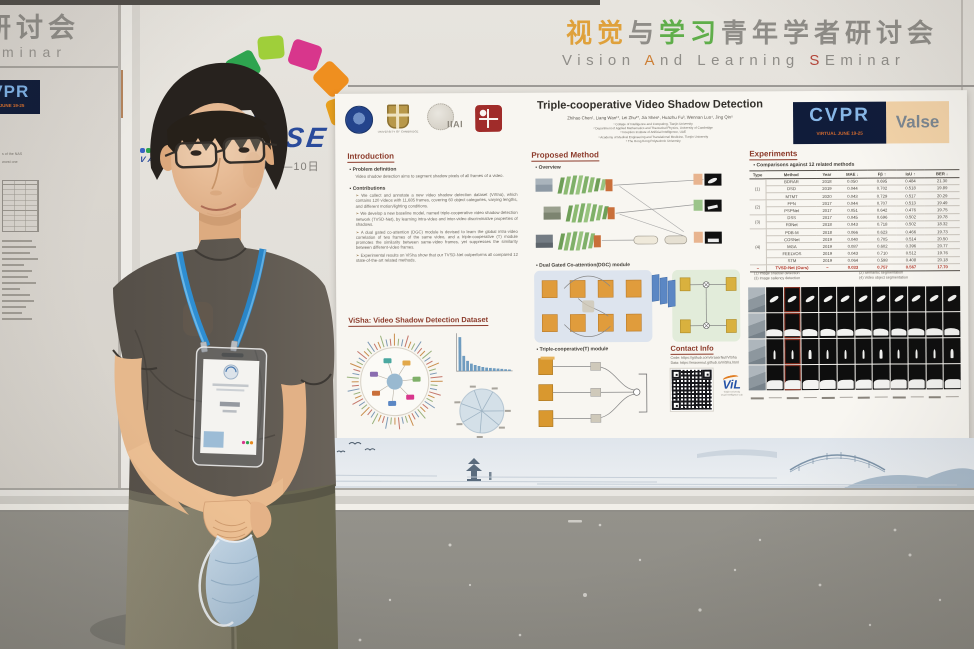 This screenshot has width=974, height=649. Describe the element at coordinates (20, 97) in the screenshot. I see `left-cvpr-logo-partial: CVPR VIRTUAL JUNE 19-25` at that location.